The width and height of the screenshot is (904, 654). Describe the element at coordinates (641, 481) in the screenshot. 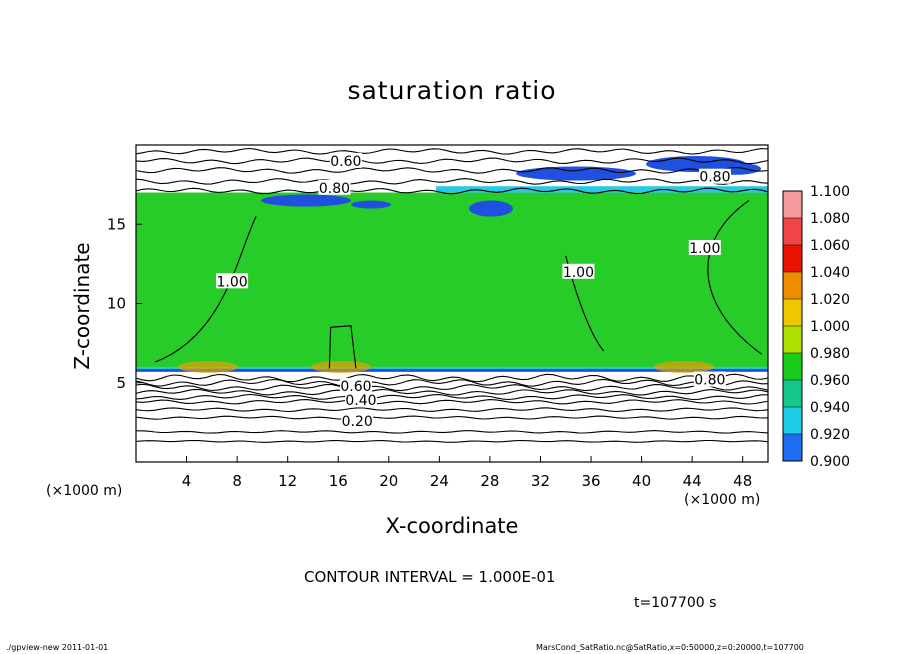

I see `x-tick-label: 40` at that location.